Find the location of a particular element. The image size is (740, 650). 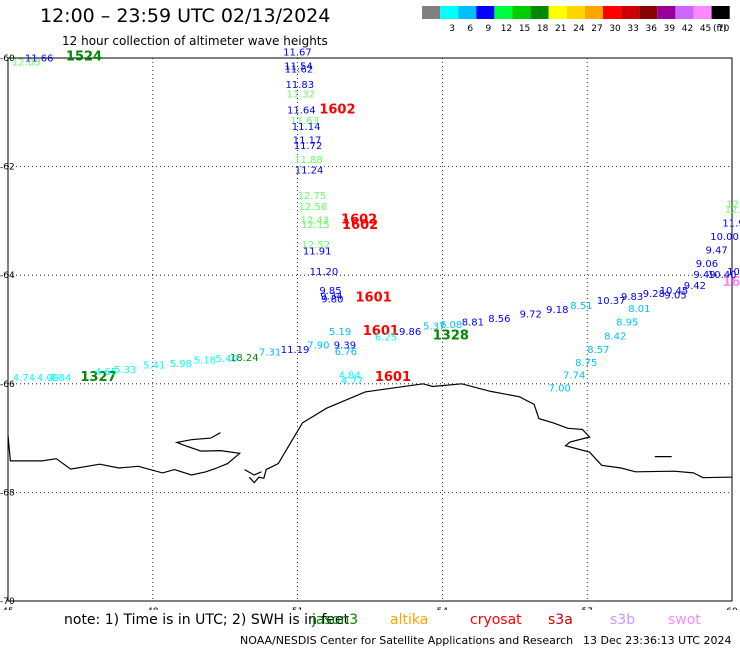

wave-height-label: 11.17 is located at coordinates (307, 140).